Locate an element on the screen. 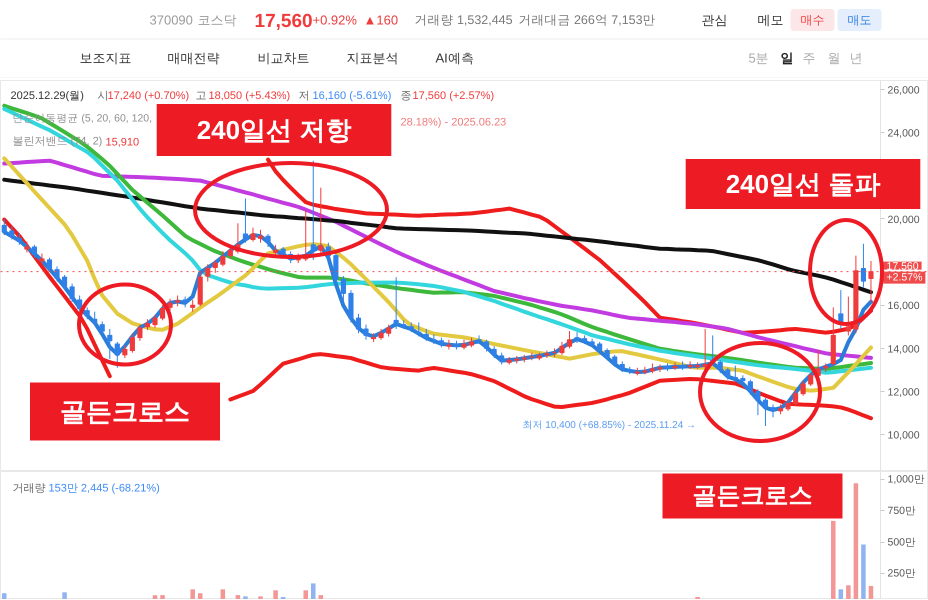 The height and width of the screenshot is (600, 928). annotation: 볼린저밴드 (74, 2) is located at coordinates (57, 142).